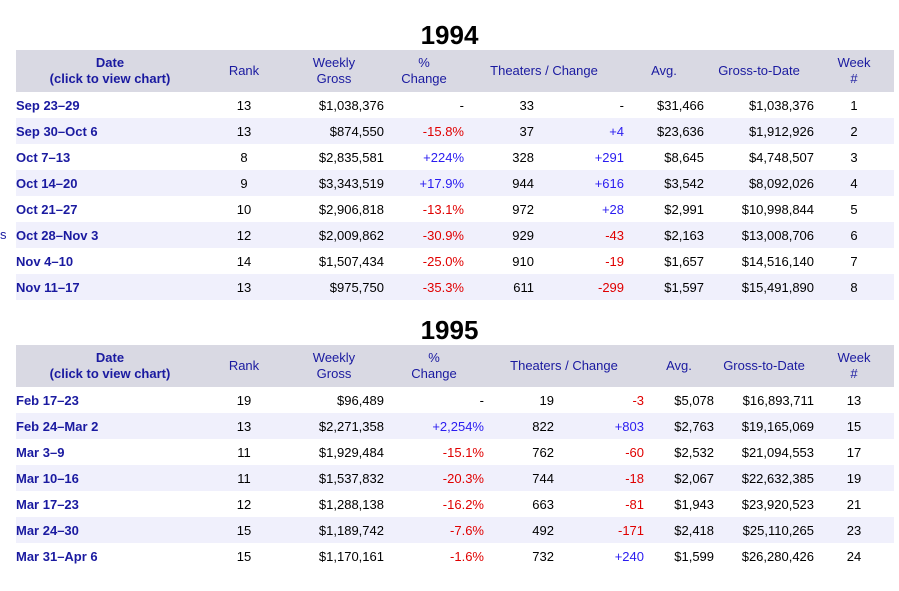  What do you see at coordinates (613, 209) in the screenshot?
I see `theaters-change-cell: +28` at bounding box center [613, 209].